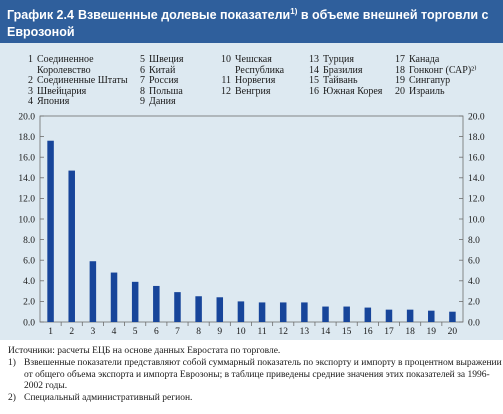 The height and width of the screenshot is (414, 503). What do you see at coordinates (219, 332) in the screenshot?
I see `x-tick-label: 9` at bounding box center [219, 332].